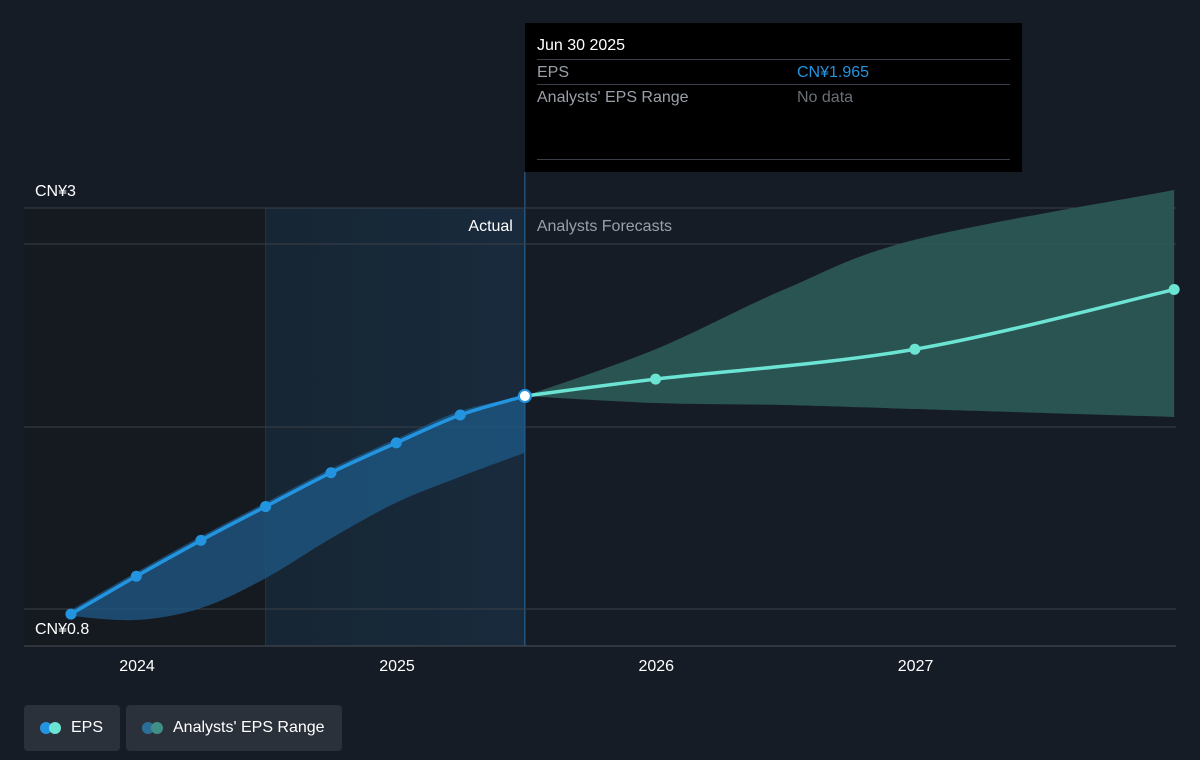 Image resolution: width=1200 pixels, height=760 pixels. I want to click on tooltip-eps-label: EPS, so click(553, 72).